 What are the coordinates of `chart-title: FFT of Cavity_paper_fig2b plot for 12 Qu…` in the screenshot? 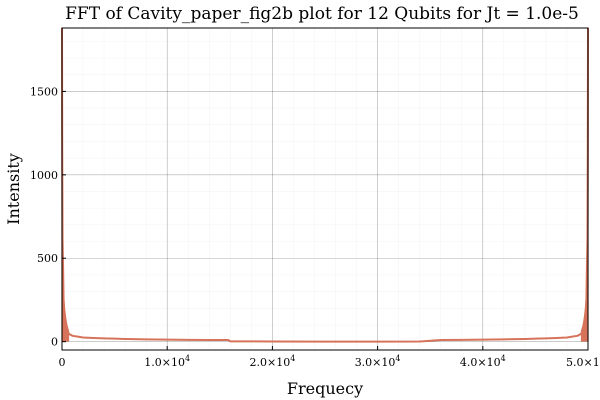 It's located at (322, 14).